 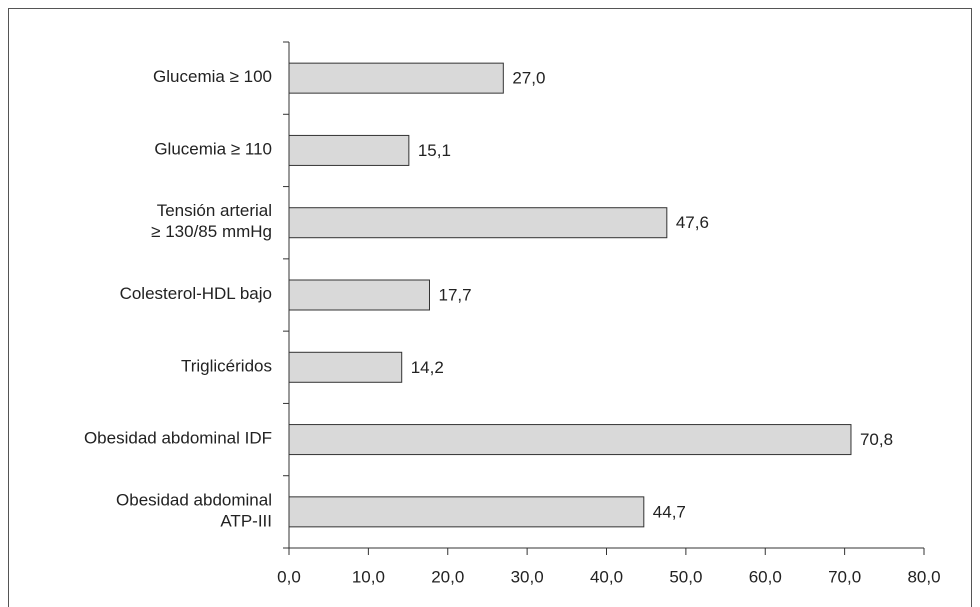 What do you see at coordinates (876, 439) in the screenshot?
I see `value-label: 70,8` at bounding box center [876, 439].